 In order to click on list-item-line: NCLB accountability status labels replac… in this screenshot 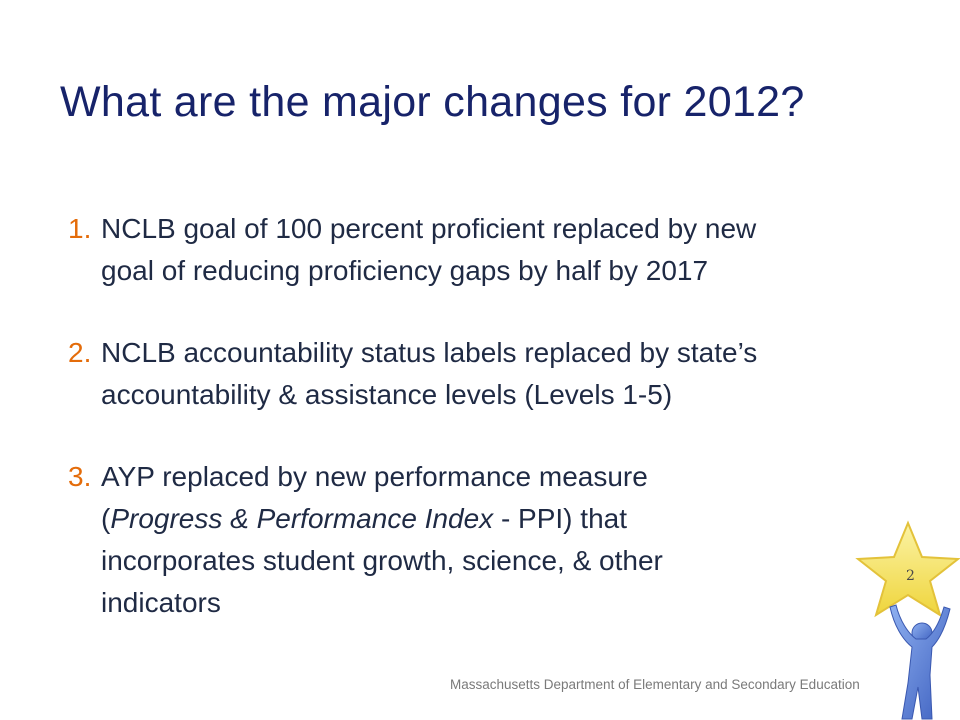, I will do `click(429, 352)`.